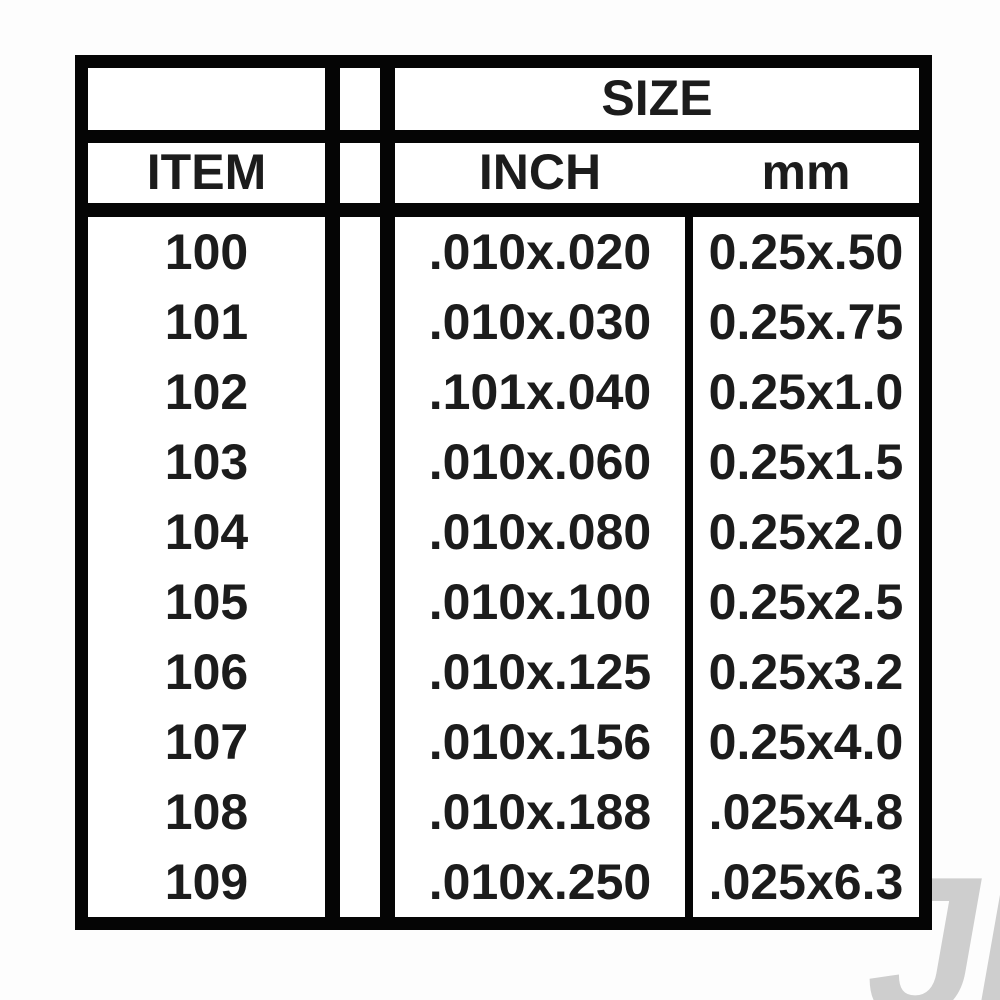 The height and width of the screenshot is (1000, 1000). Describe the element at coordinates (540, 172) in the screenshot. I see `inch-column-header: INCH` at that location.